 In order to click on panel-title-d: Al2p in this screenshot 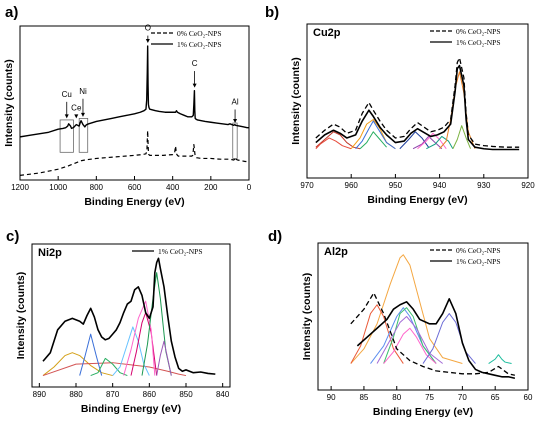, I will do `click(336, 252)`.